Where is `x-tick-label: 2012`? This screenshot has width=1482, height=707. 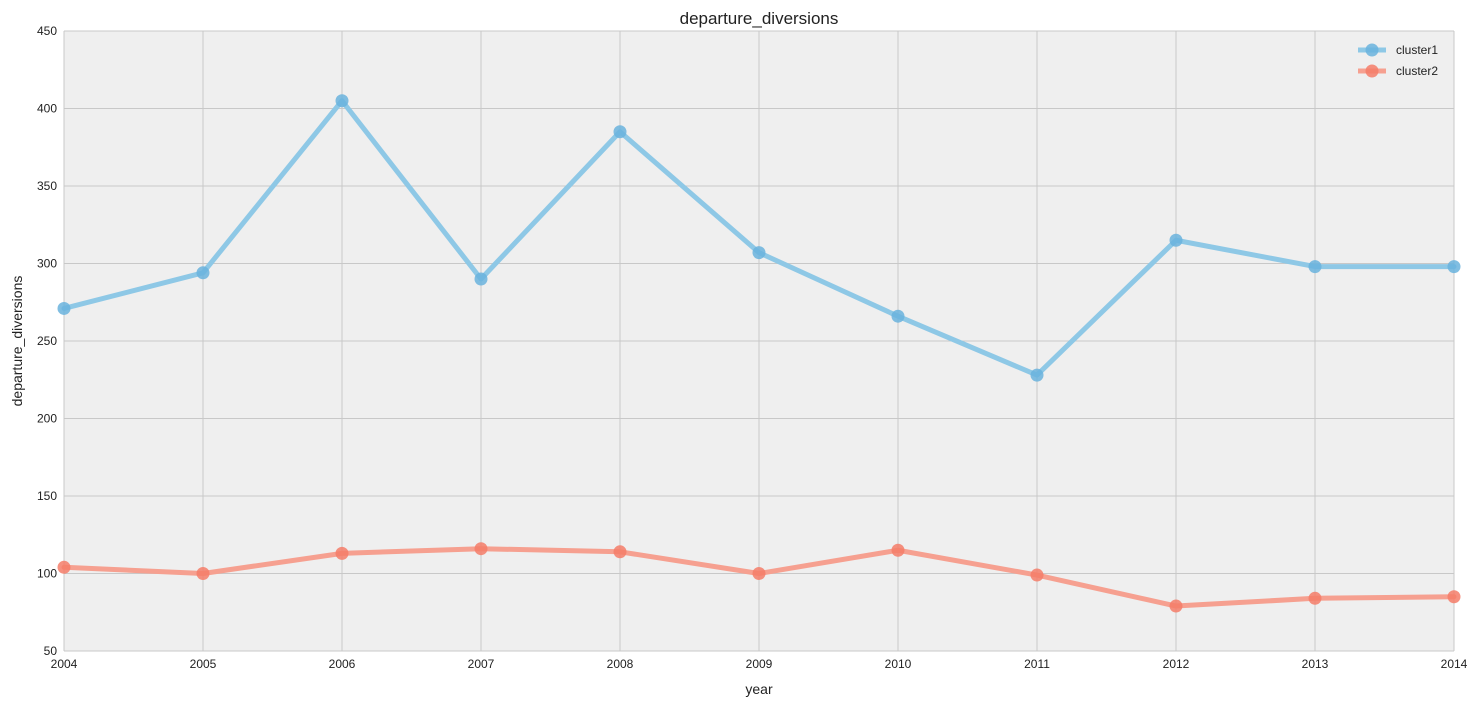
x-tick-label: 2012 is located at coordinates (1176, 664).